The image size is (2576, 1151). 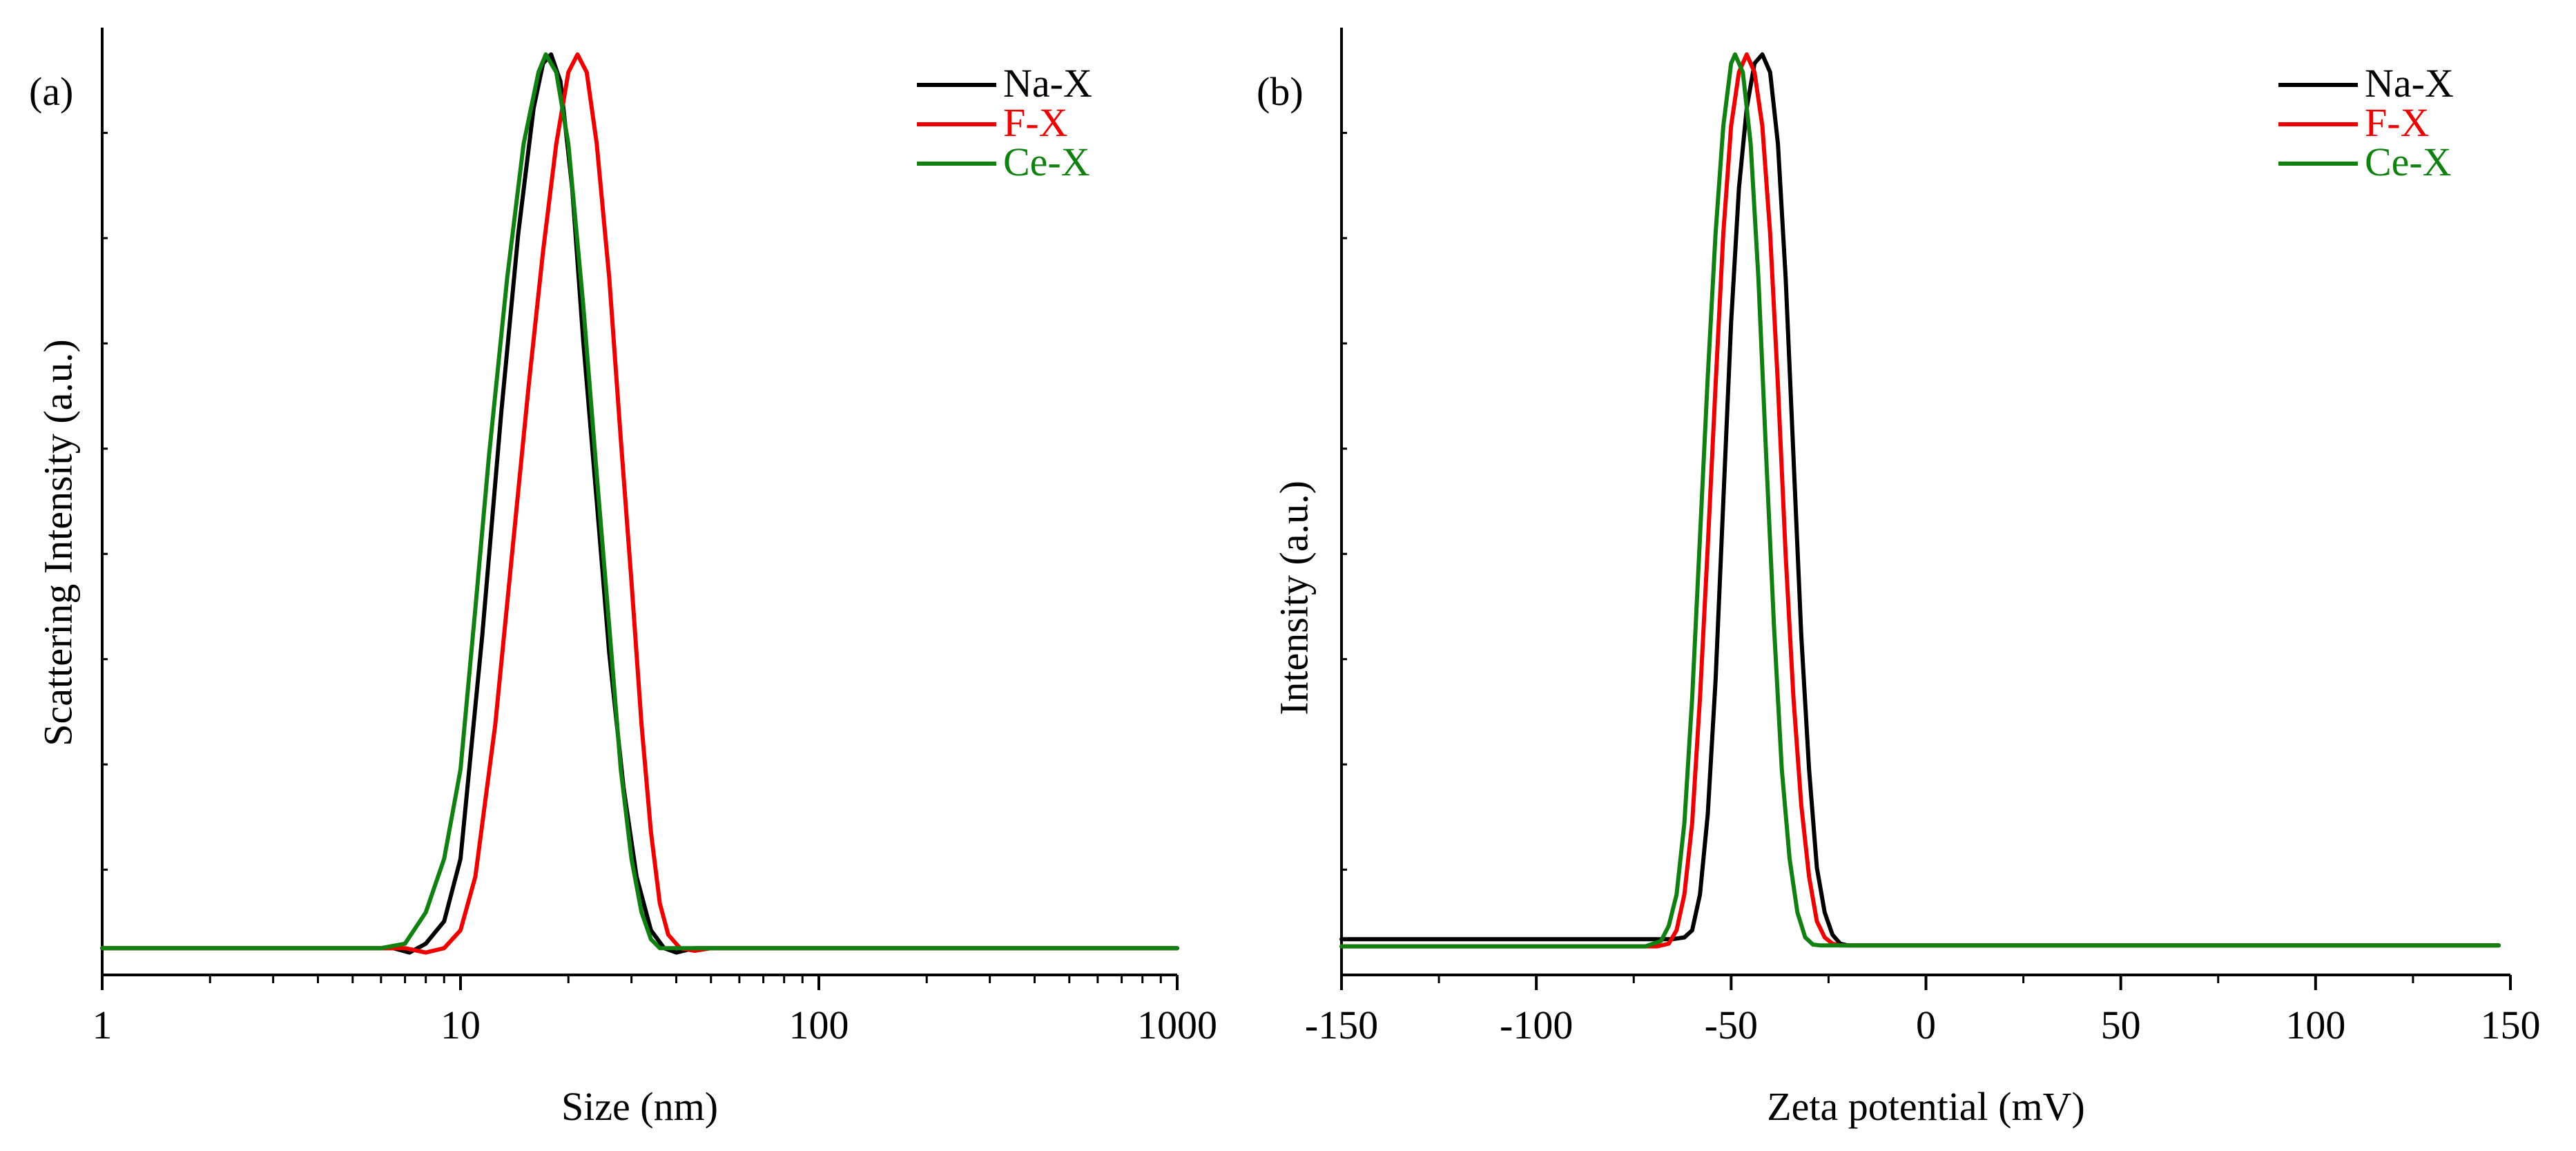 I want to click on panel-a-x-tick-label: 1000, so click(x=1177, y=1025).